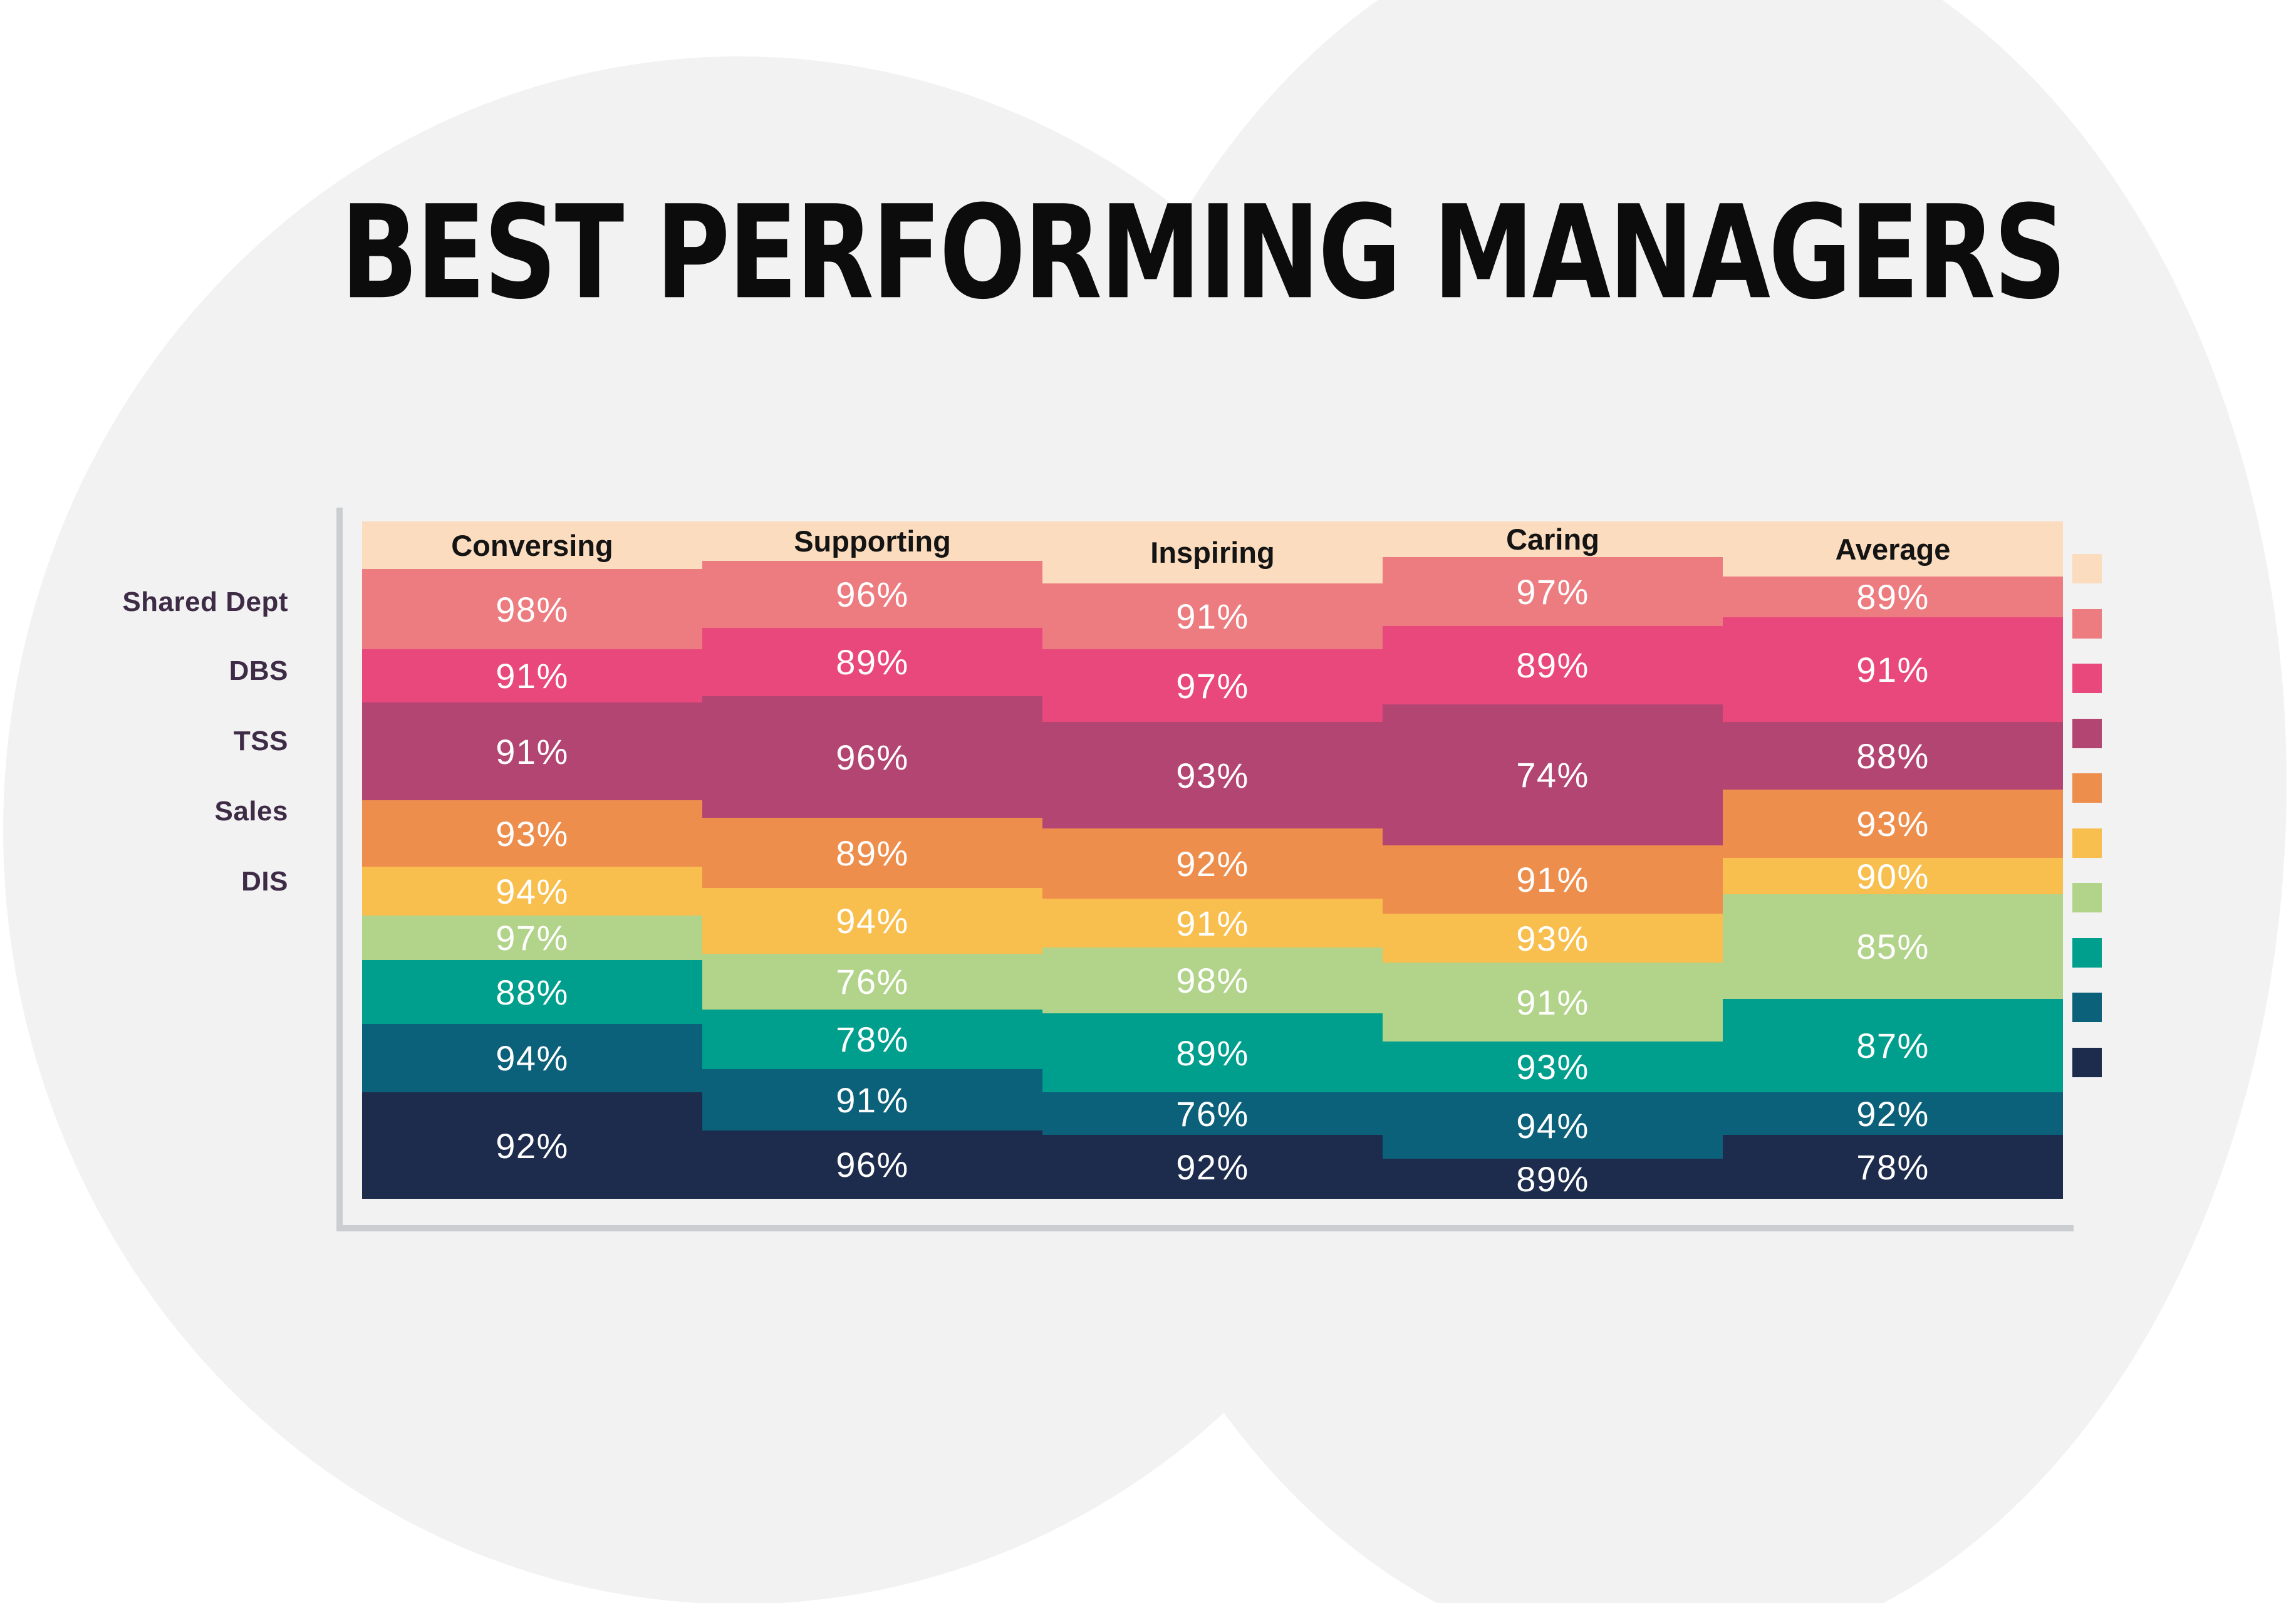 The image size is (2296, 1603). What do you see at coordinates (1212, 1113) in the screenshot?
I see `cell-inspiring-band-petrol: 76%` at bounding box center [1212, 1113].